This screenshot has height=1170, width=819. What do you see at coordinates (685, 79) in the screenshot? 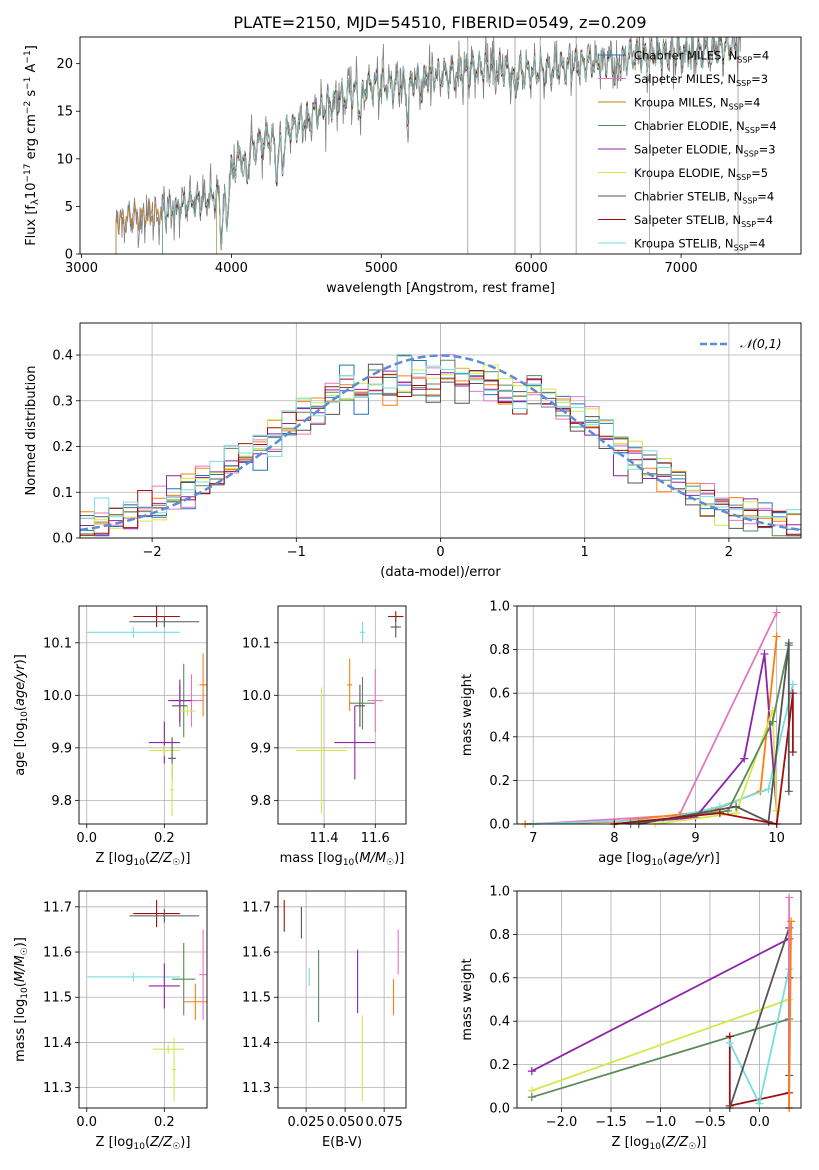
I see `legend-model: Salpeter MILES, N` at bounding box center [685, 79].